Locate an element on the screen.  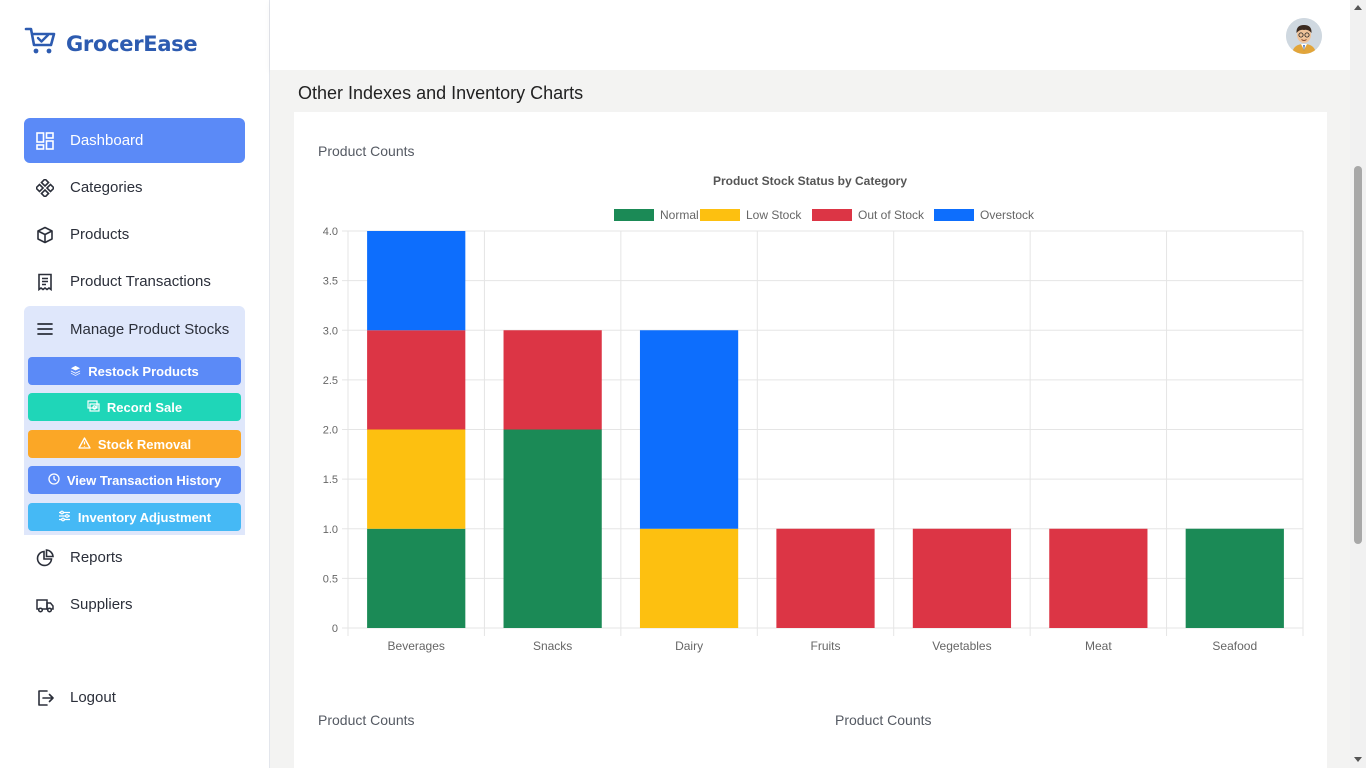
sidebar-item-label: Product Transactions is located at coordinates (140, 281).